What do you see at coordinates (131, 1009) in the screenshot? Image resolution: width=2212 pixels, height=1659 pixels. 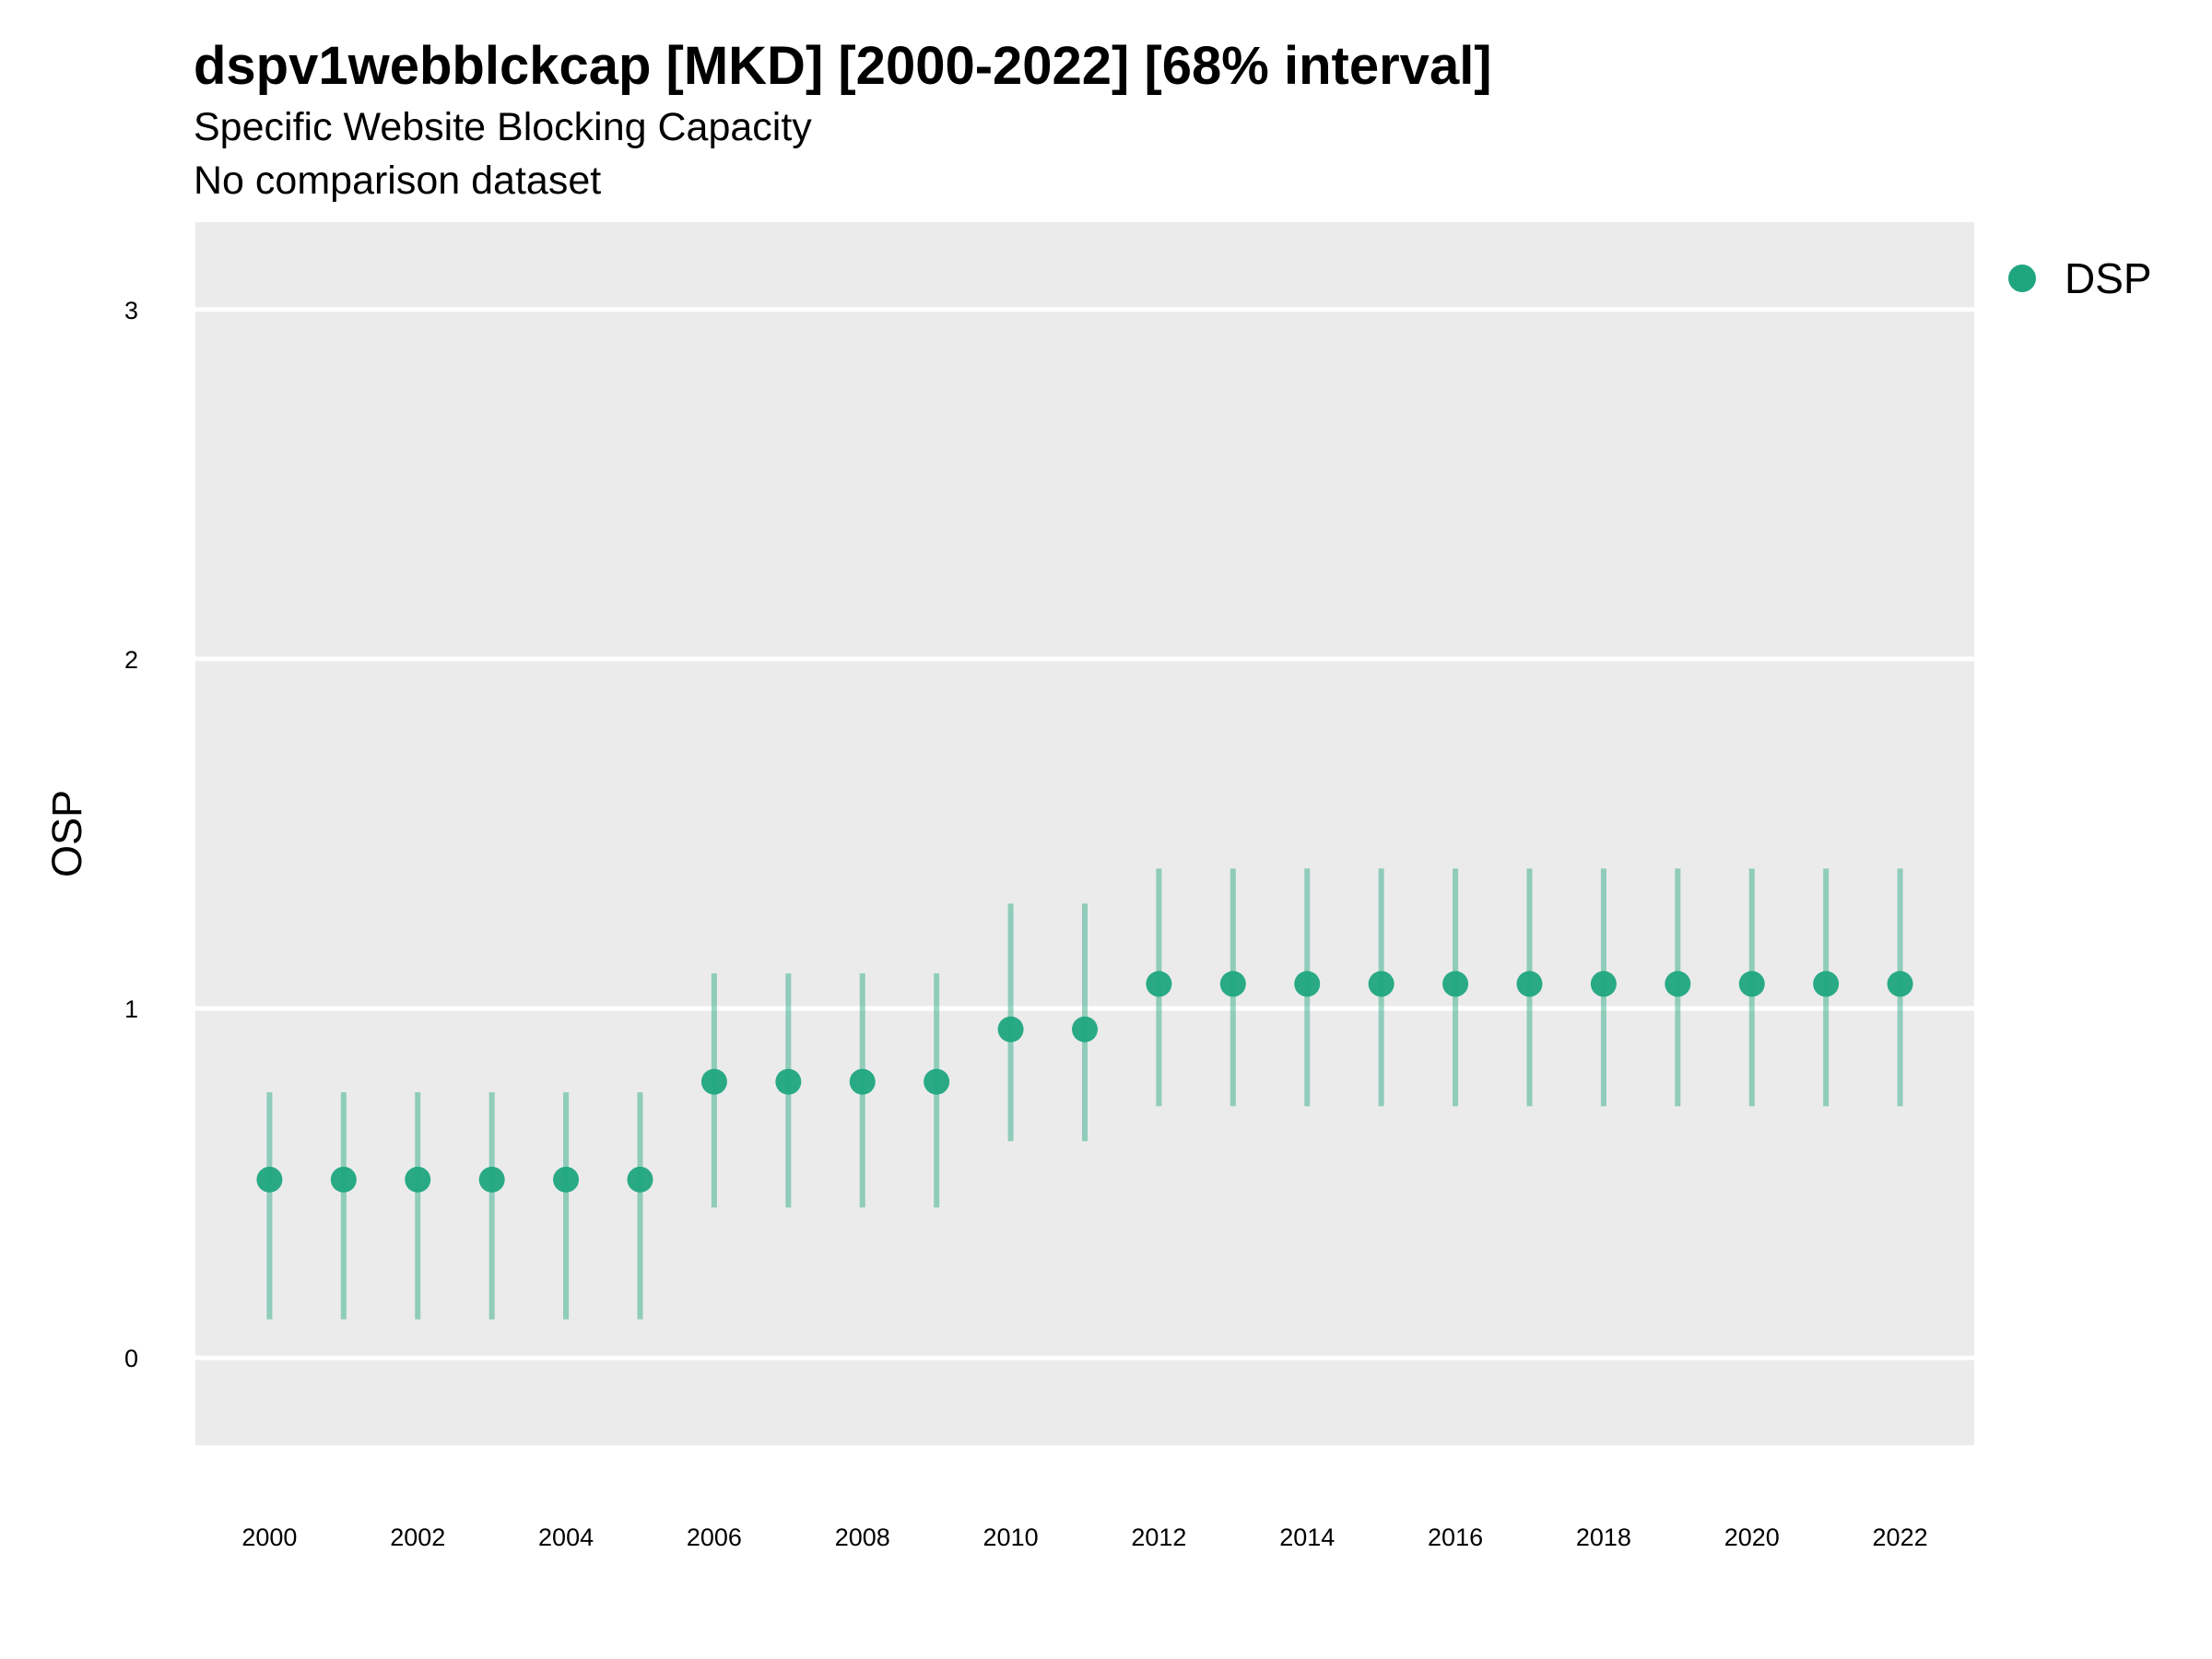 I see `y-tick-label: 1` at bounding box center [131, 1009].